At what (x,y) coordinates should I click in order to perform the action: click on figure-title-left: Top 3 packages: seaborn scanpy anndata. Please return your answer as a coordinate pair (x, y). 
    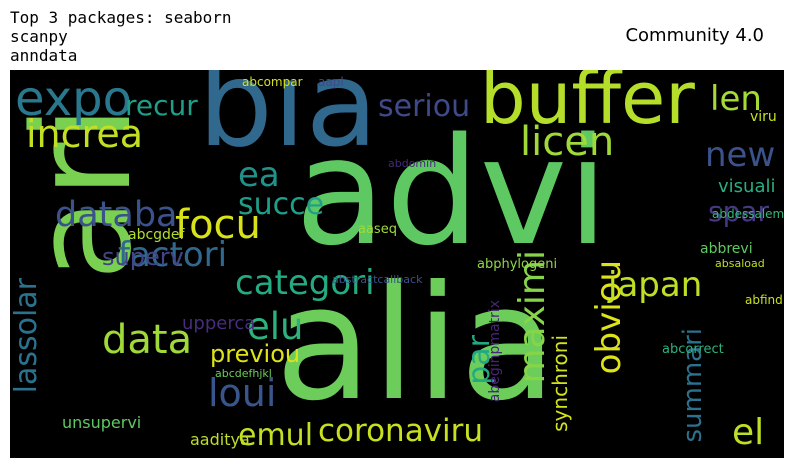
    Looking at the image, I should click on (121, 36).